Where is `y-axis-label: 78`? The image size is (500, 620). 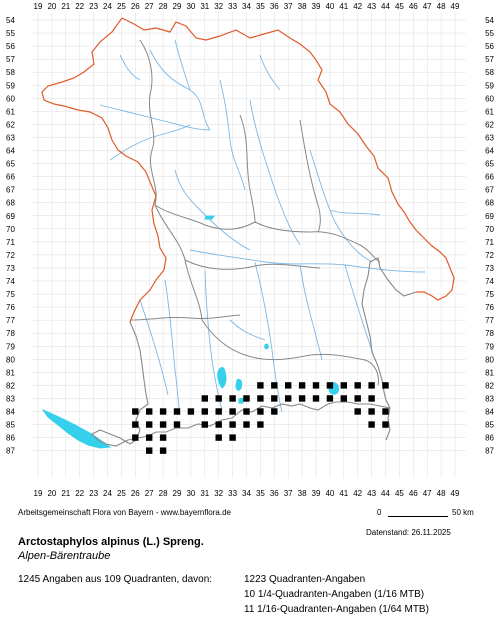 y-axis-label: 78 is located at coordinates (489, 333).